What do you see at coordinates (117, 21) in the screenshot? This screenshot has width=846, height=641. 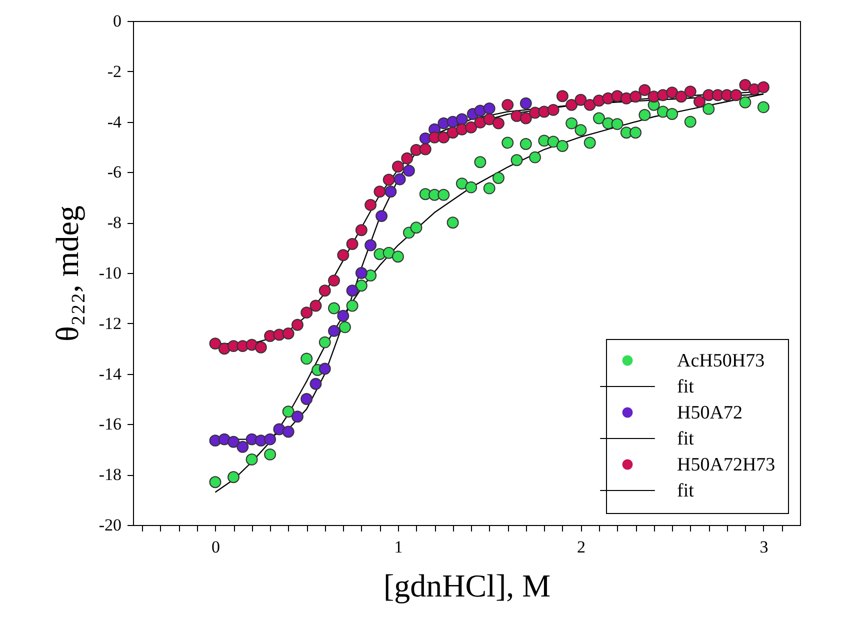 I see `y-tick-label: 0` at bounding box center [117, 21].